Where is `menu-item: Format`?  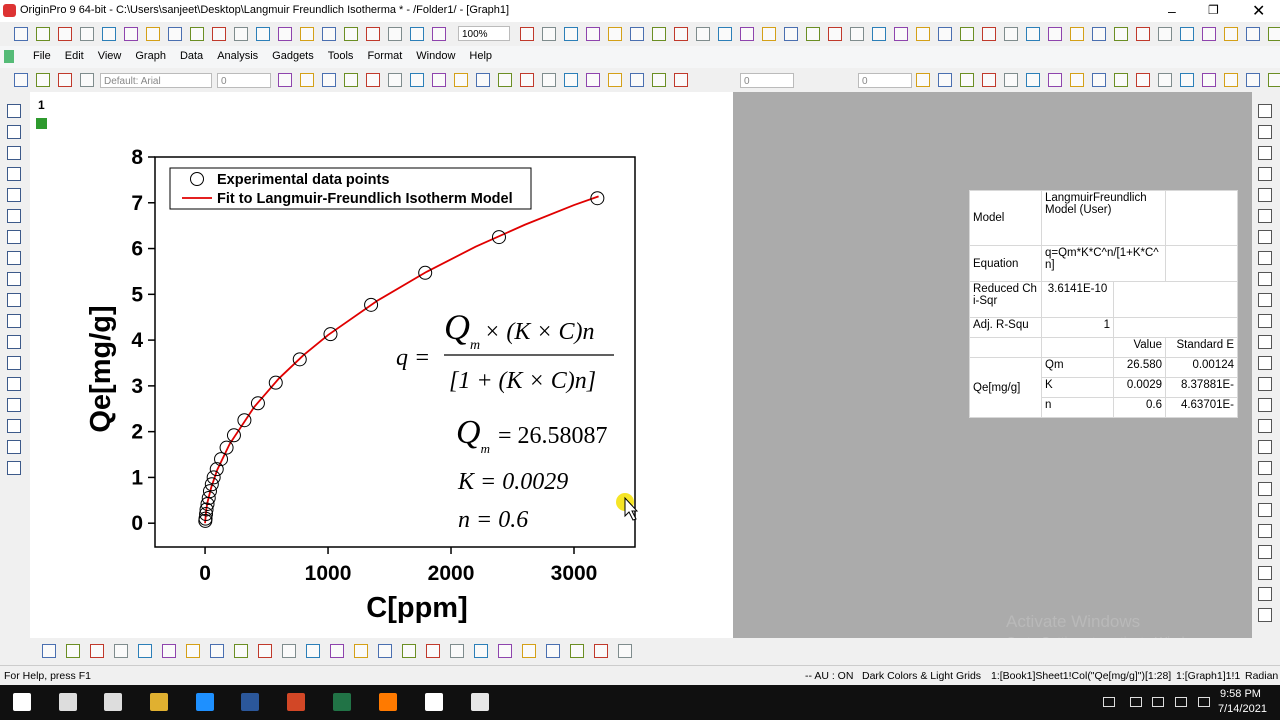 menu-item: Format is located at coordinates (385, 56).